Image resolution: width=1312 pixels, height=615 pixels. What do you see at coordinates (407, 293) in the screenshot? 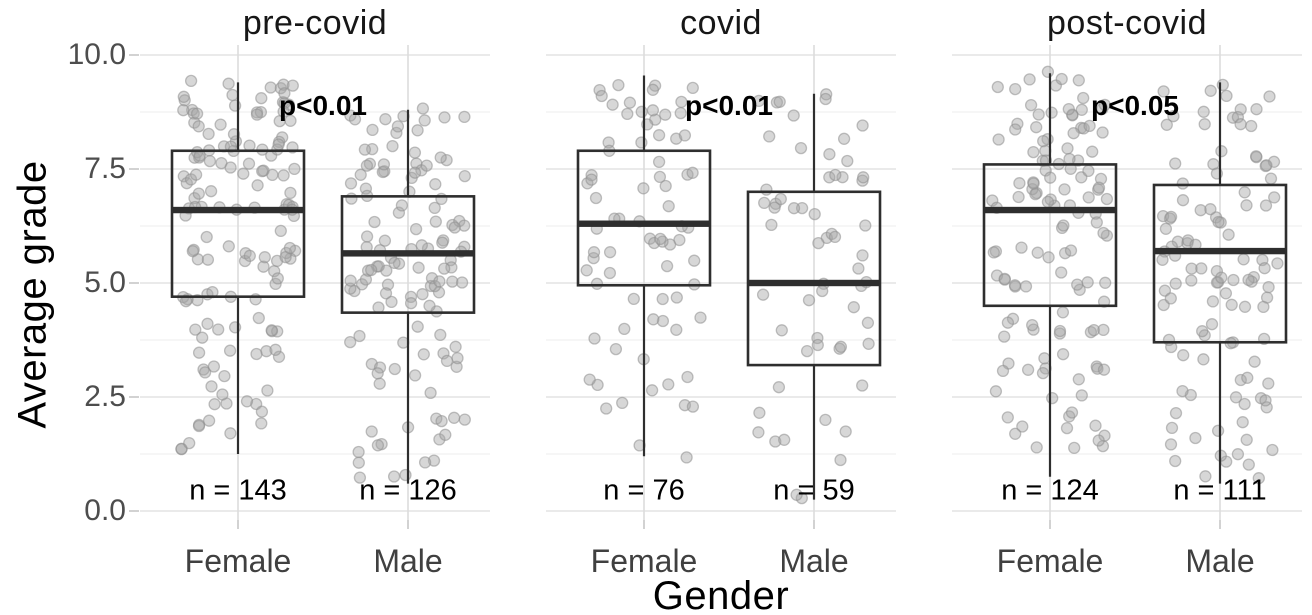
I see `jitter-points-male` at bounding box center [407, 293].